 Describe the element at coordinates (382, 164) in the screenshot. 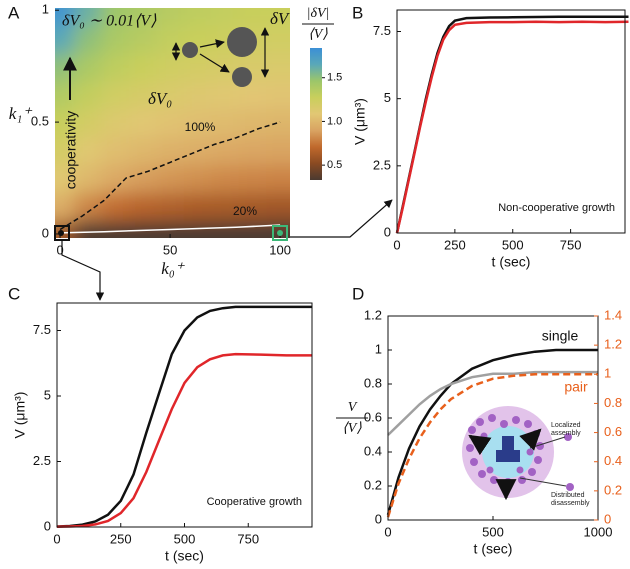

I see `y-tick-label: 2.5` at that location.